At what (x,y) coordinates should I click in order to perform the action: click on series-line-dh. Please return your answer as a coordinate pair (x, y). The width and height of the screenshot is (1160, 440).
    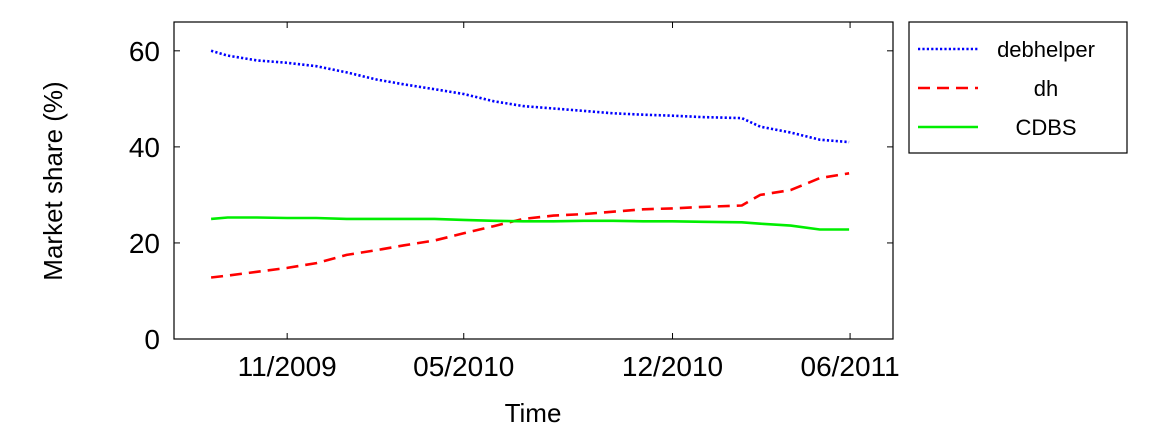
    Looking at the image, I should click on (530, 225).